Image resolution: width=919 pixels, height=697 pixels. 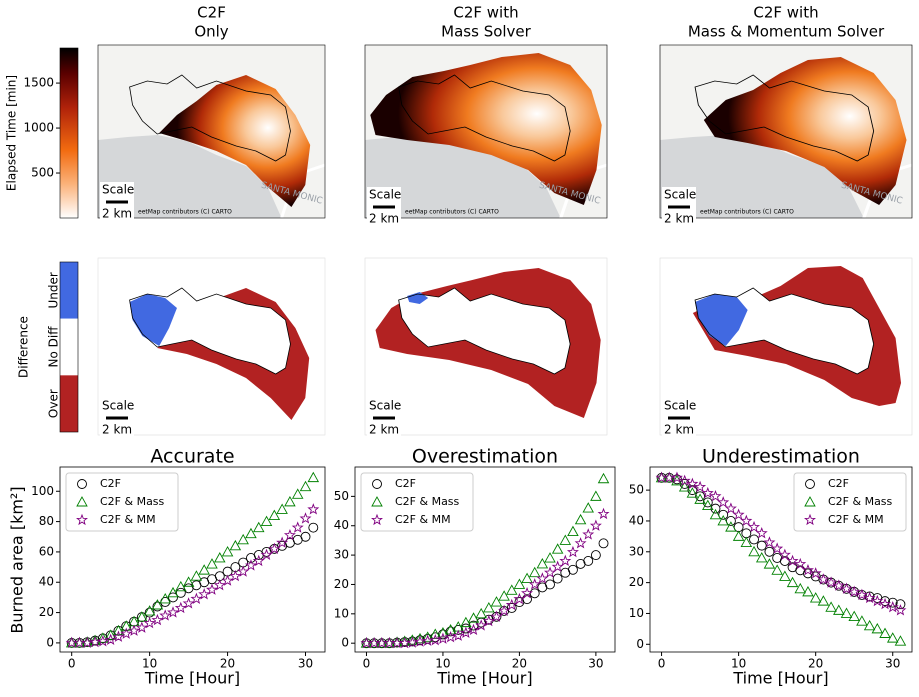 What do you see at coordinates (427, 501) in the screenshot?
I see `legend-label: C2F & Mass` at bounding box center [427, 501].